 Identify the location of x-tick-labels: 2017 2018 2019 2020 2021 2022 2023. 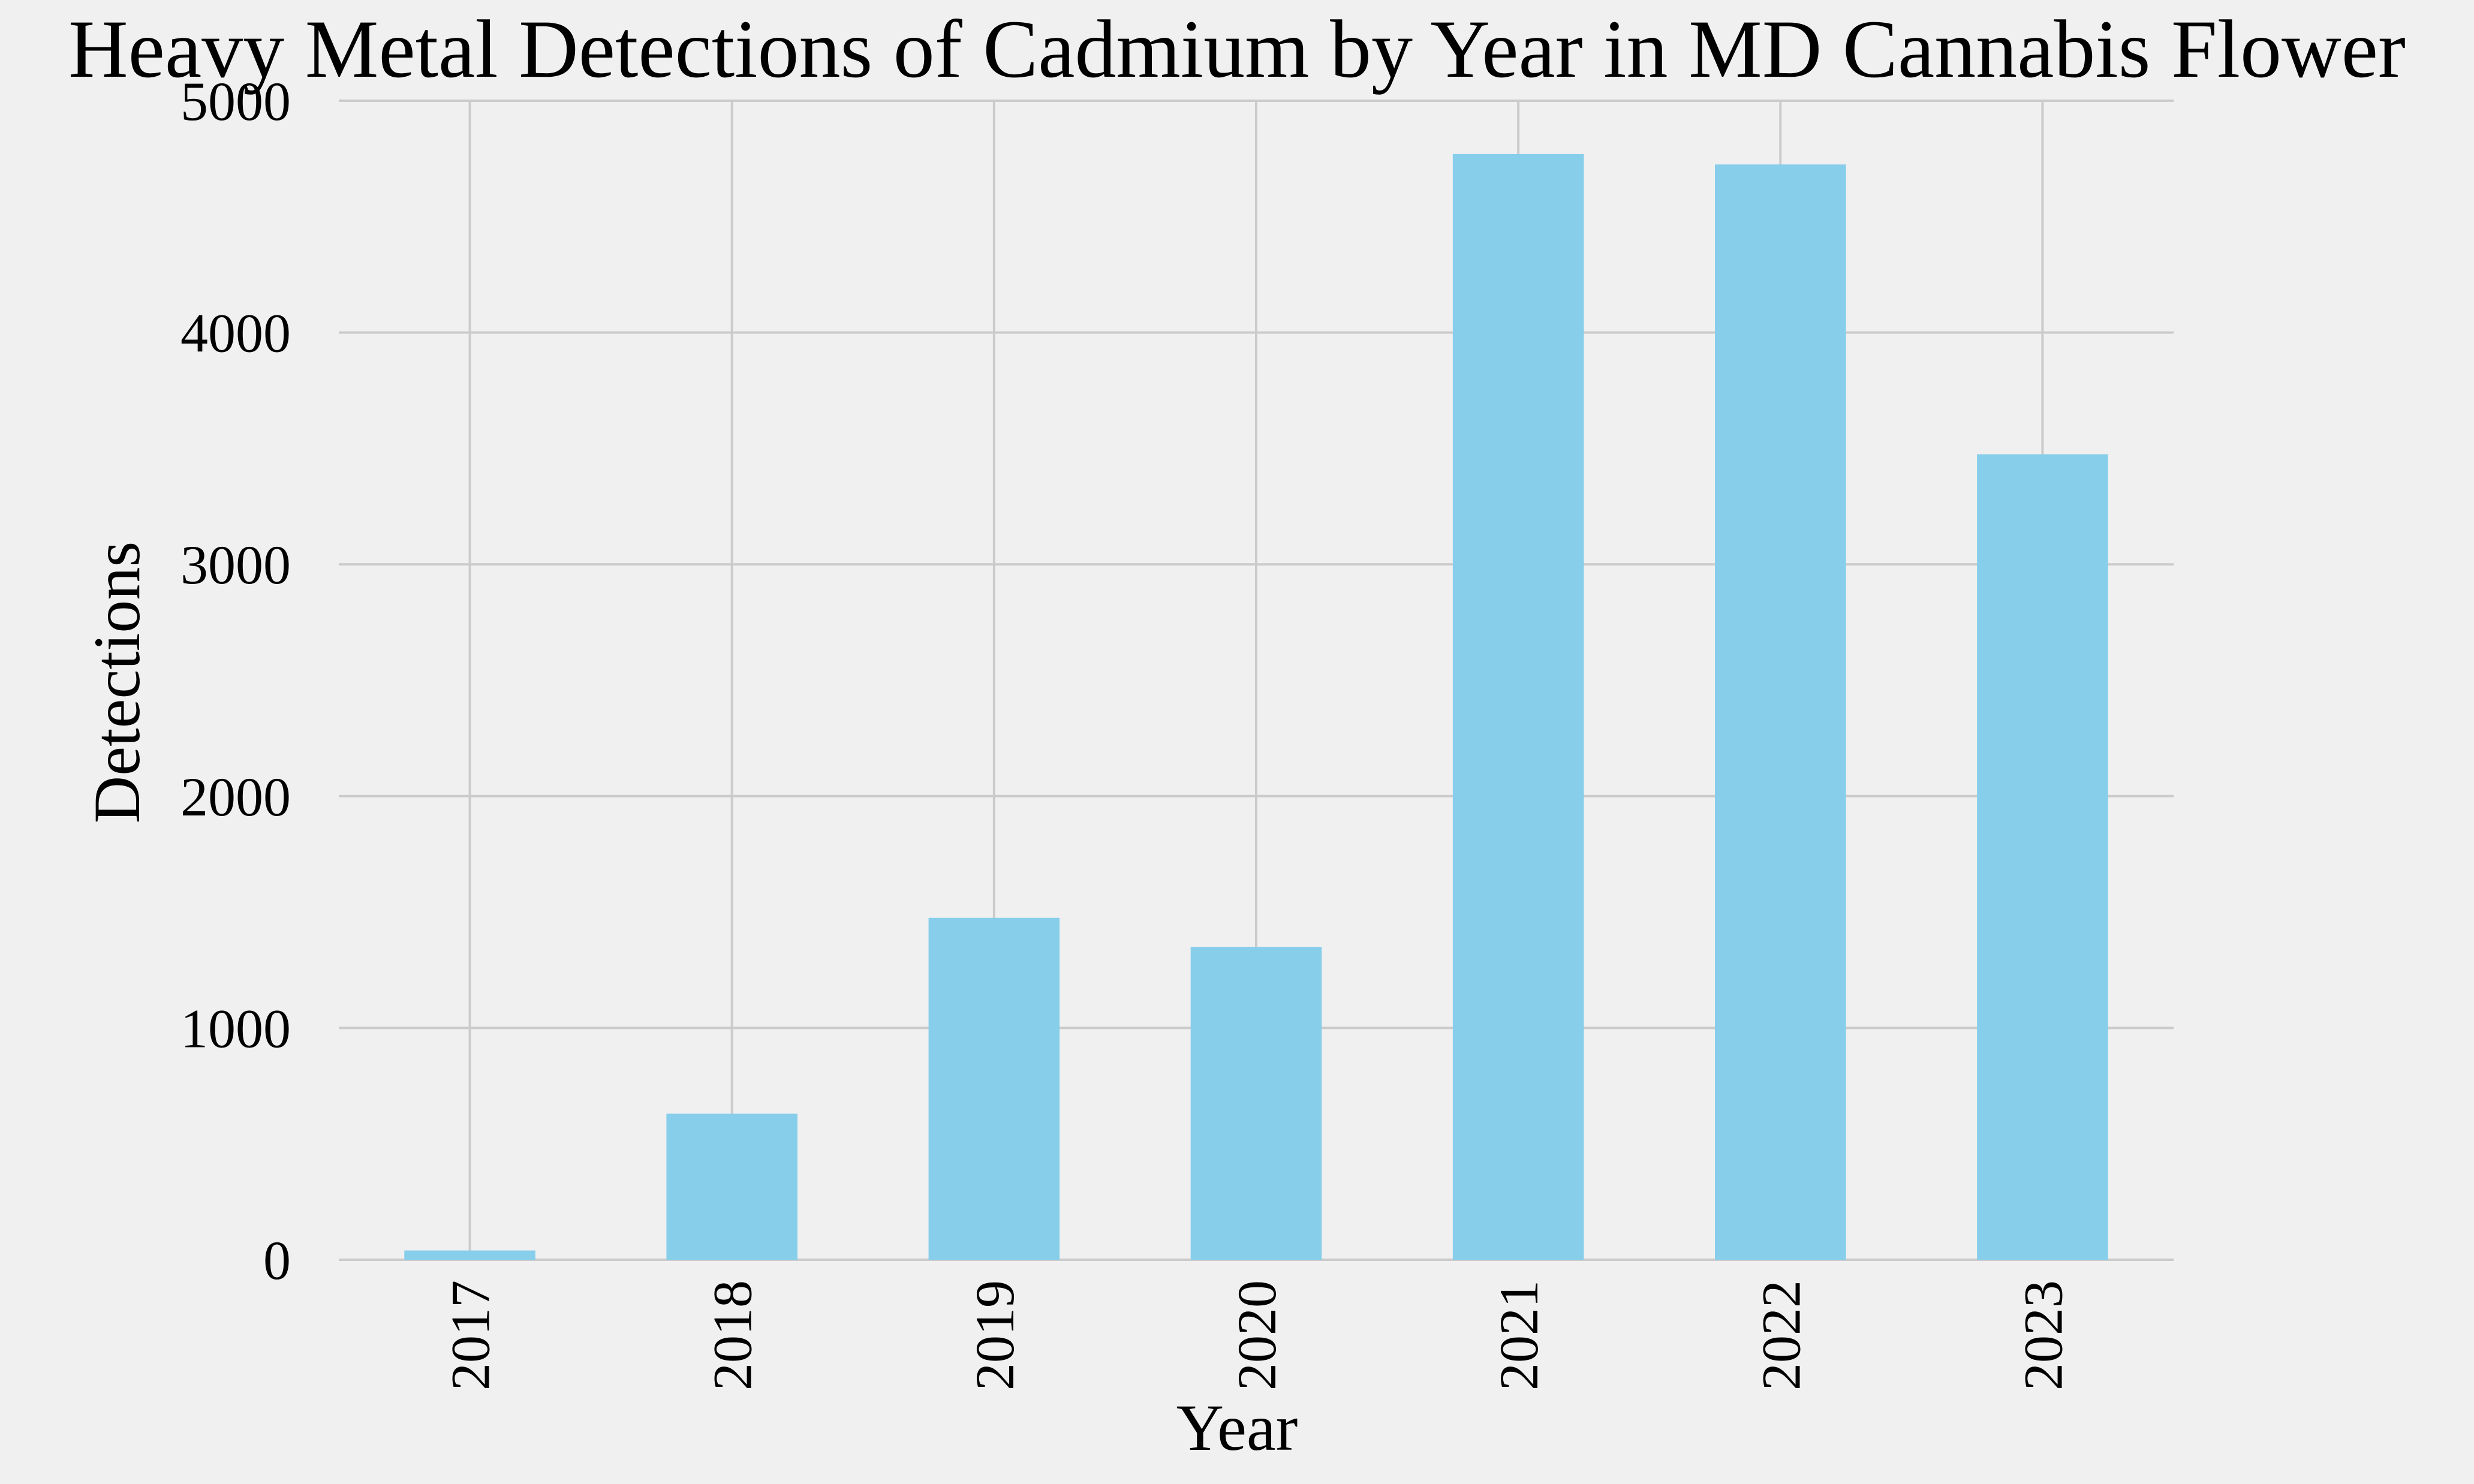
(1257, 1335).